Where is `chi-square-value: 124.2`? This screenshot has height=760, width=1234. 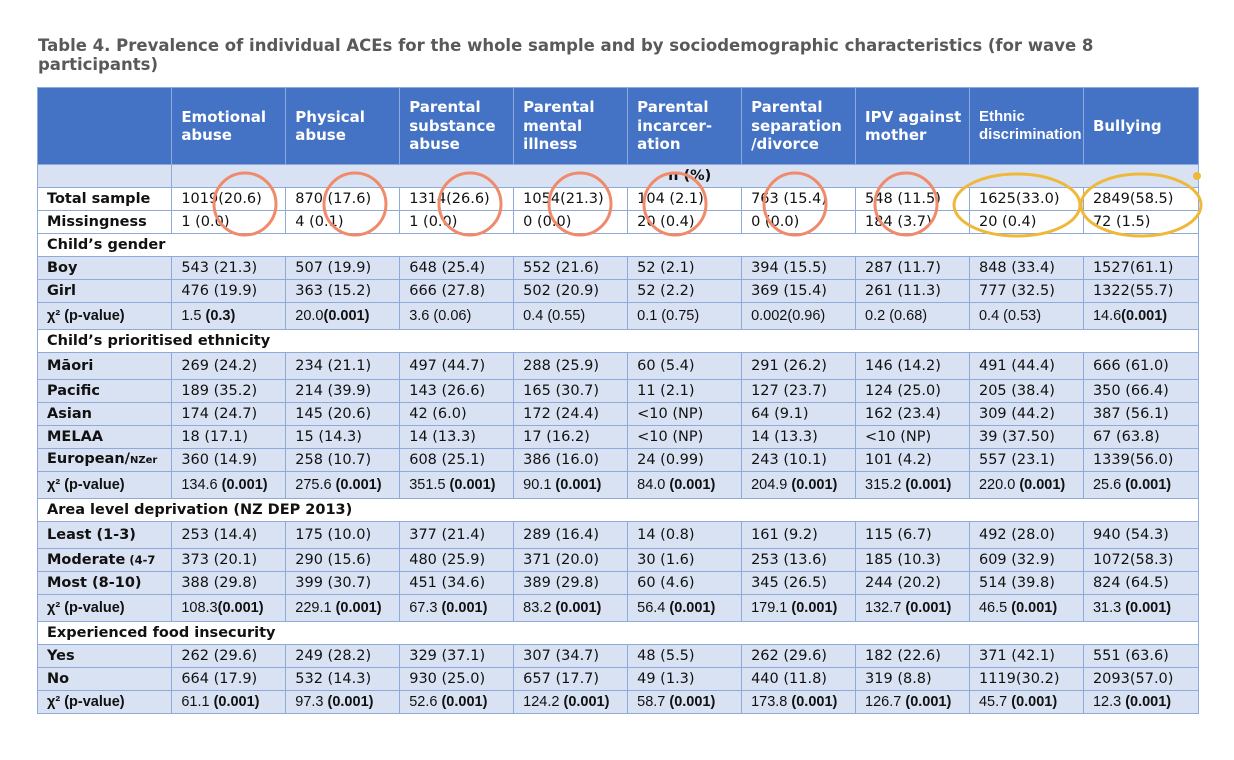
chi-square-value: 124.2 is located at coordinates (543, 701).